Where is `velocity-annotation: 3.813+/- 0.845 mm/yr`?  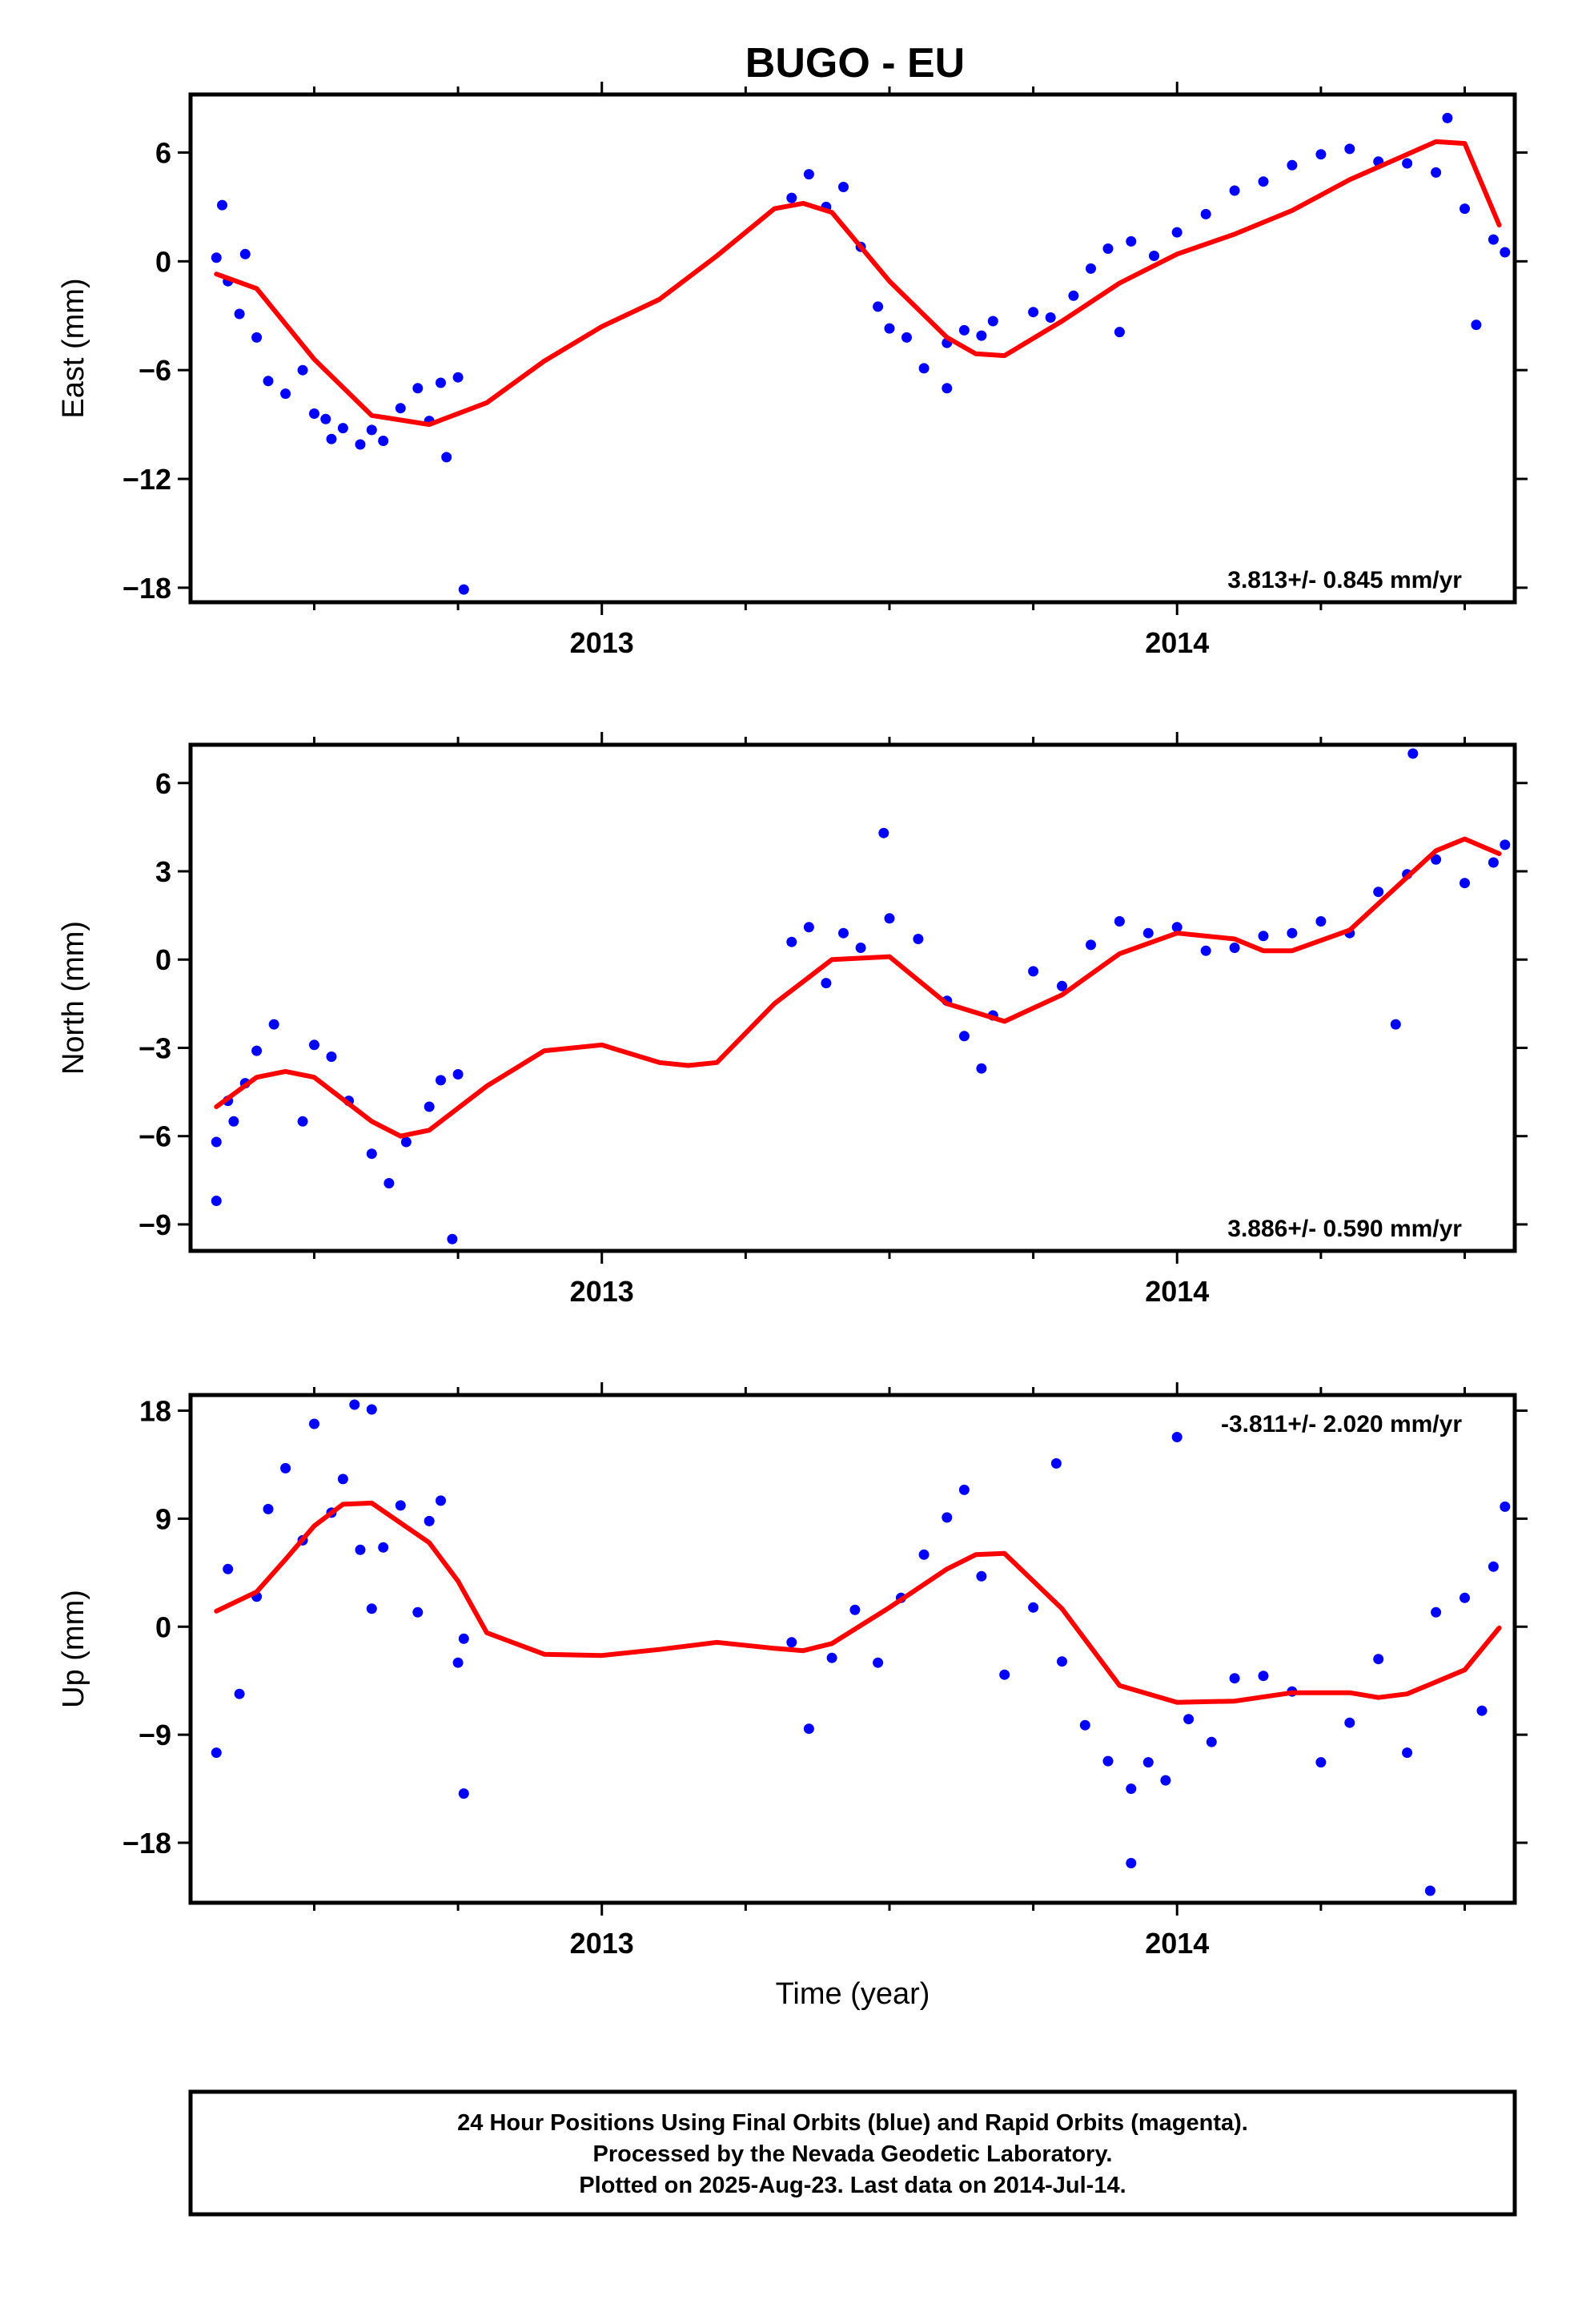
velocity-annotation: 3.813+/- 0.845 mm/yr is located at coordinates (1344, 580).